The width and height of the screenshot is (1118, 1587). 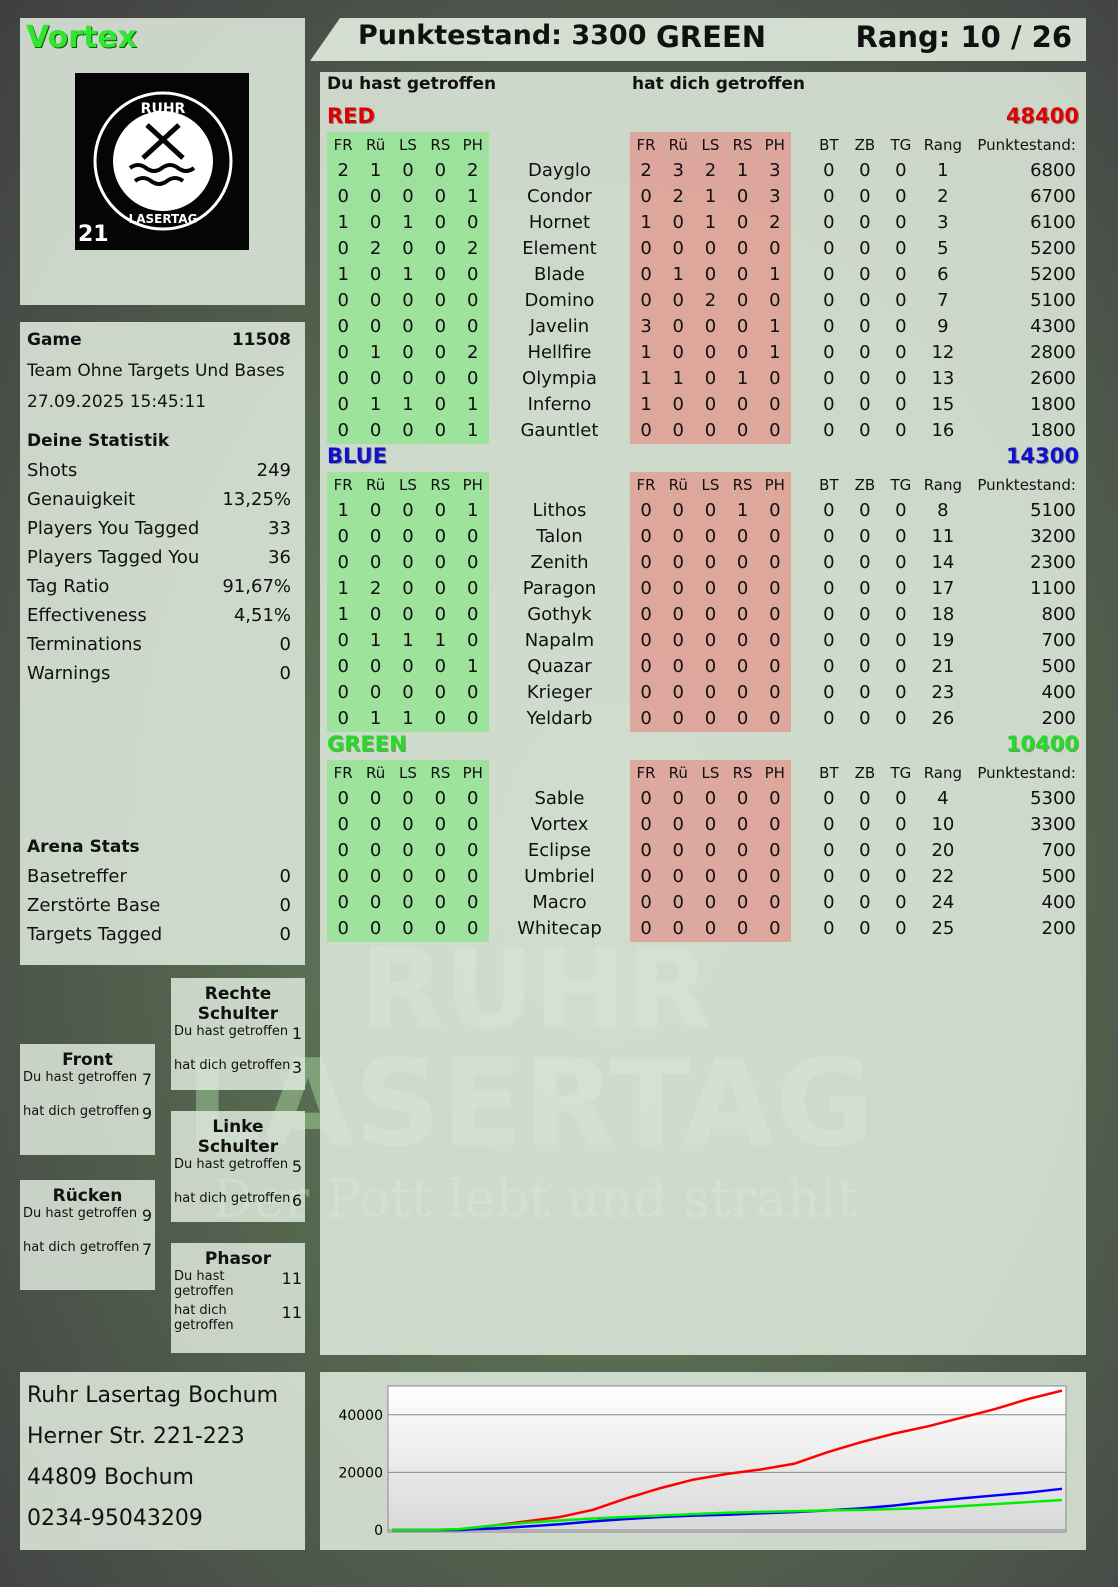 What do you see at coordinates (1053, 430) in the screenshot?
I see `player-points: 1800` at bounding box center [1053, 430].